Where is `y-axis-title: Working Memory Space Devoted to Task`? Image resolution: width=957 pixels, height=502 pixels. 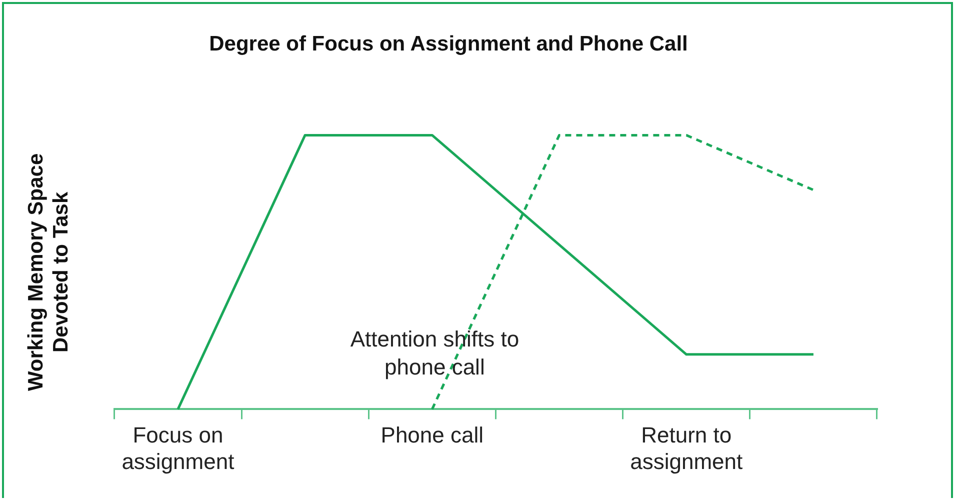 y-axis-title: Working Memory Space Devoted to Task is located at coordinates (48, 272).